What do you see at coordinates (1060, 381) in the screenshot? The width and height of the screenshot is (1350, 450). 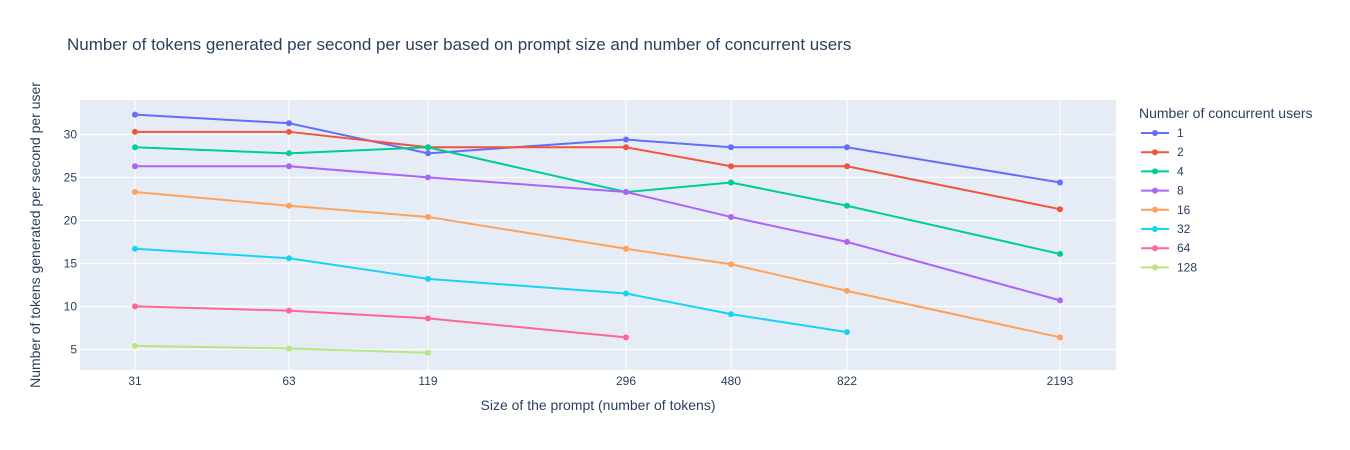 I see `x-tick-label: 2193` at bounding box center [1060, 381].